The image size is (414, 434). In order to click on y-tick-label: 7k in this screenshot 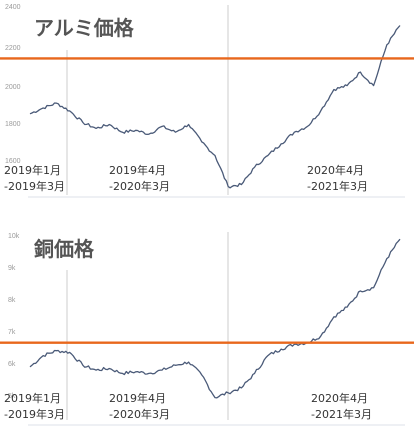, I will do `click(12, 332)`.